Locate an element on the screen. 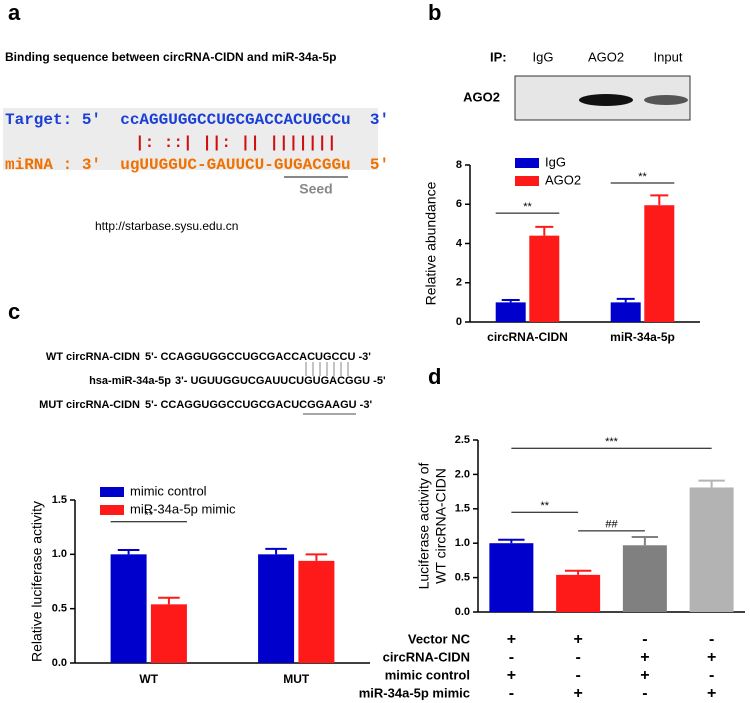  seed-label: Seed is located at coordinates (315, 189).